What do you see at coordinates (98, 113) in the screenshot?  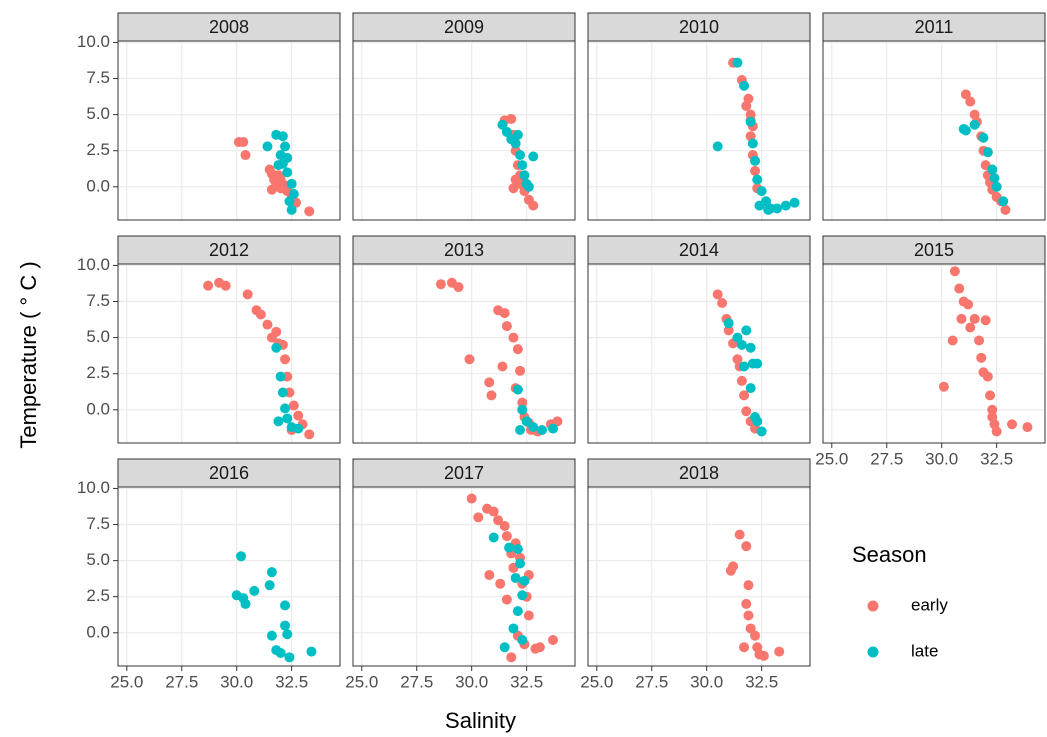 I see `y-tick-label: 5.0` at bounding box center [98, 113].